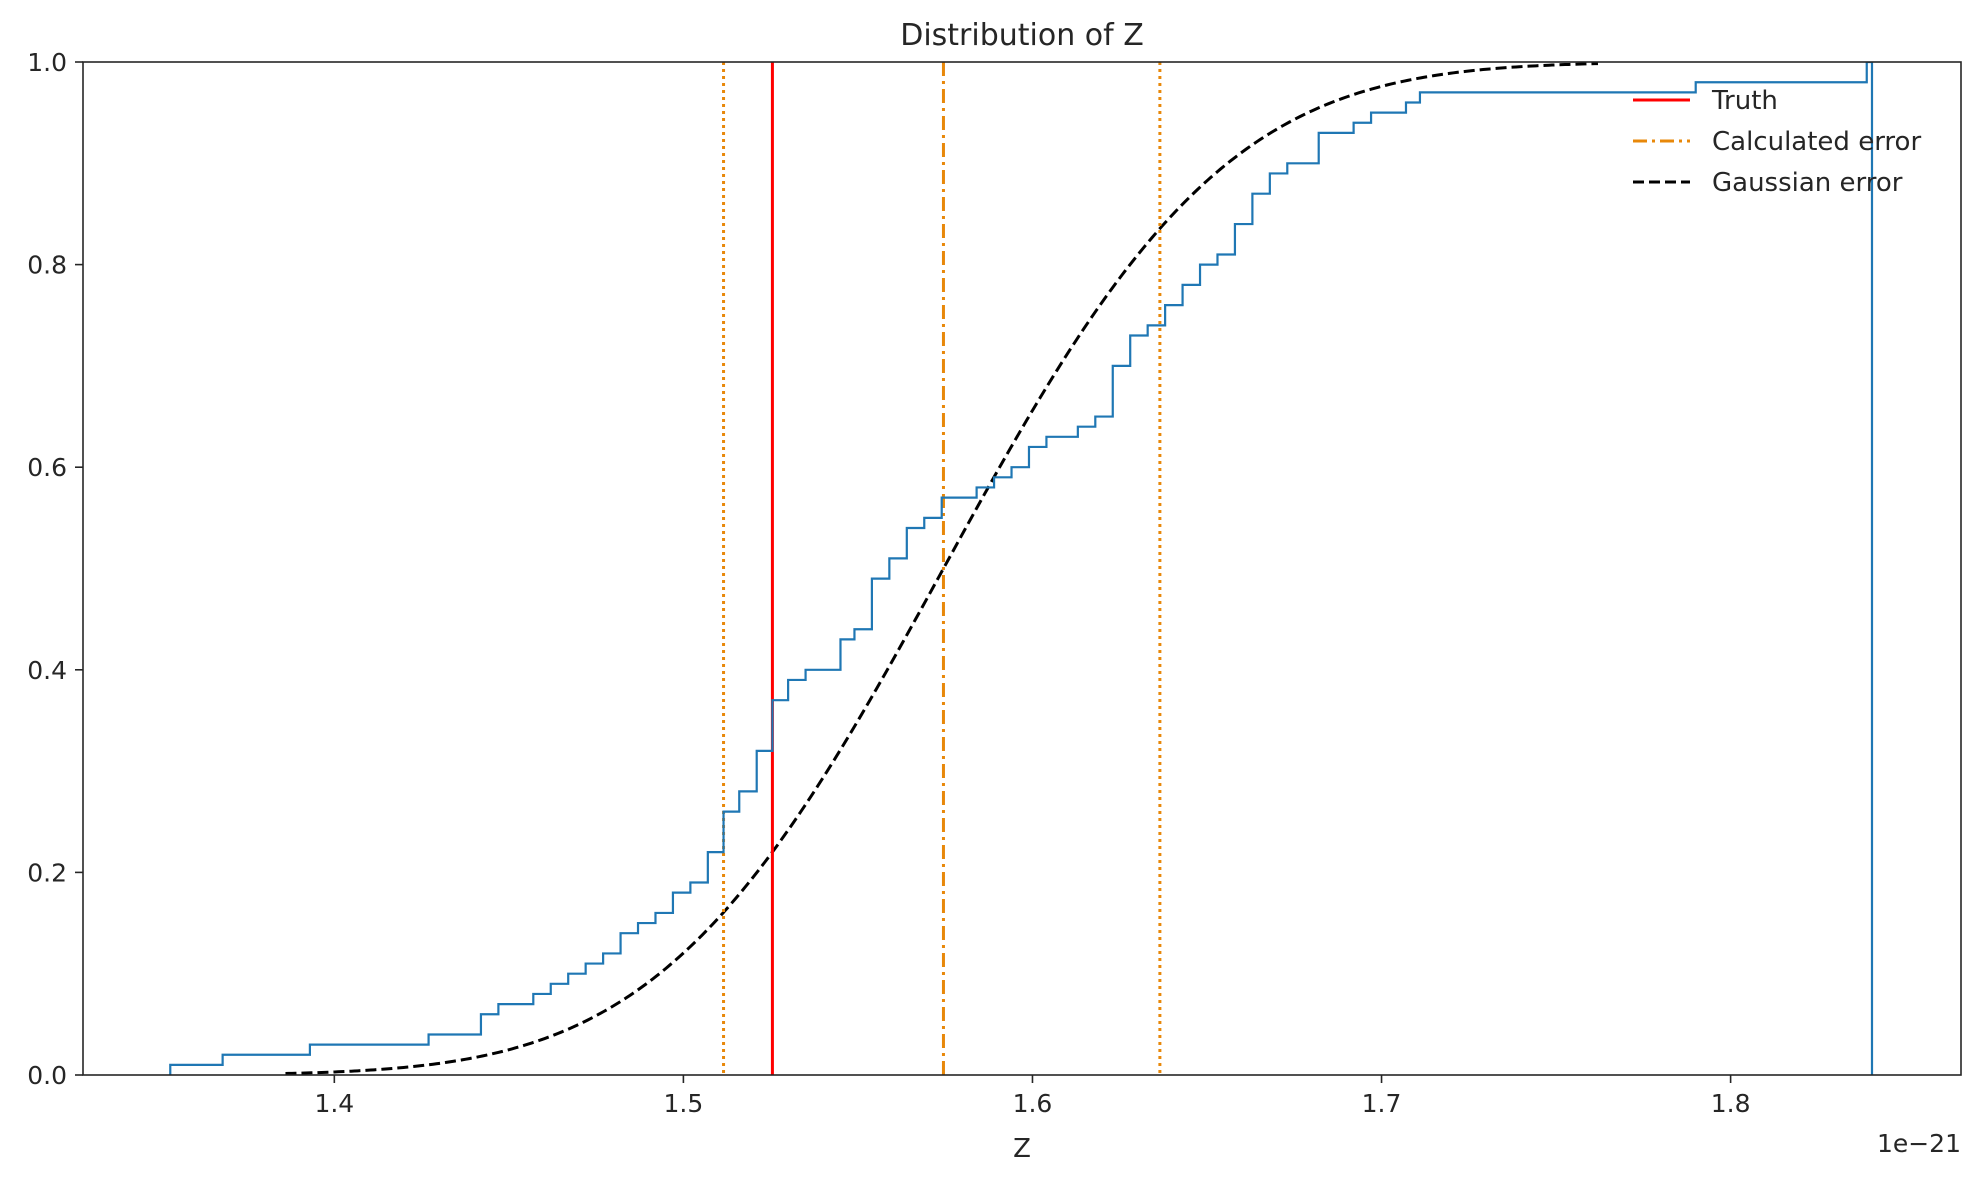  What do you see at coordinates (1731, 1103) in the screenshot?
I see `x-tick-label: 1.8` at bounding box center [1731, 1103].